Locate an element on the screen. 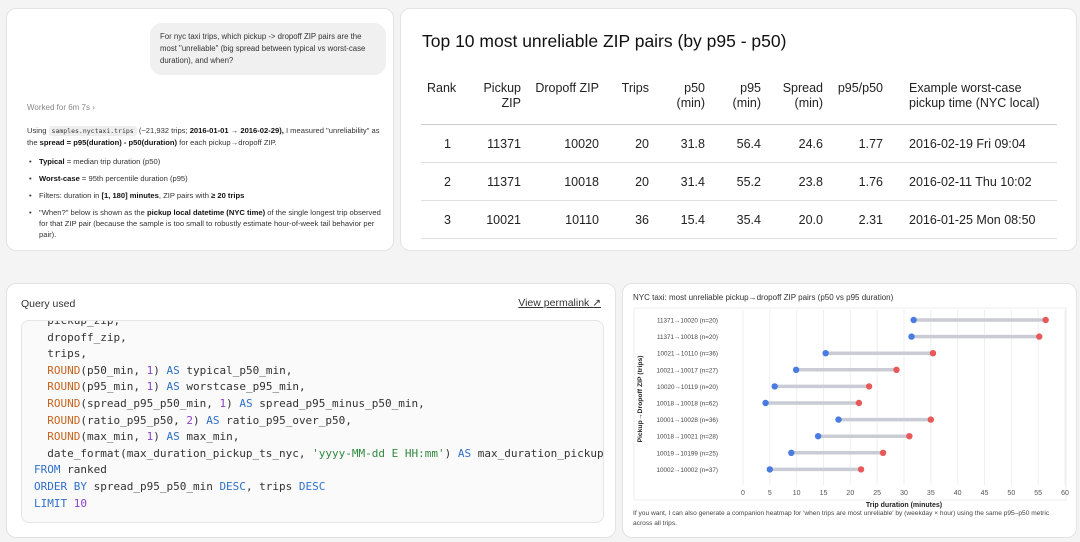  table-cell: 2016-01-25 Mon 08:50 is located at coordinates (973, 219).